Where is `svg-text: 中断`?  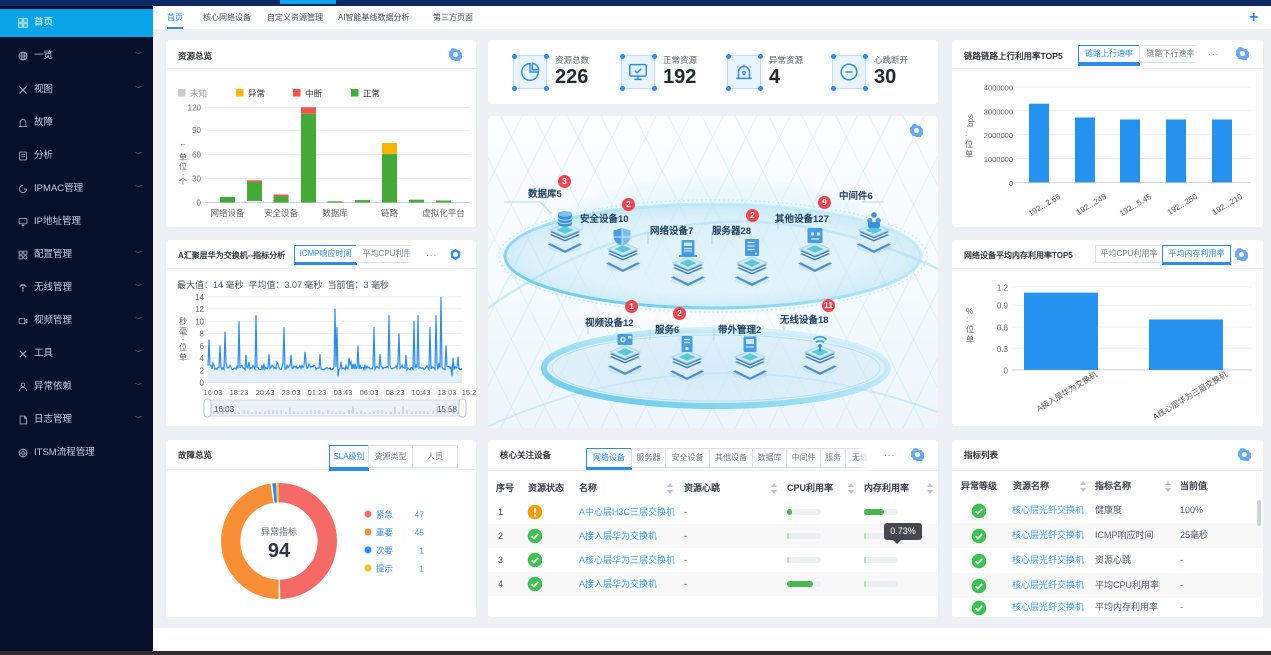 svg-text: 中断 is located at coordinates (314, 94).